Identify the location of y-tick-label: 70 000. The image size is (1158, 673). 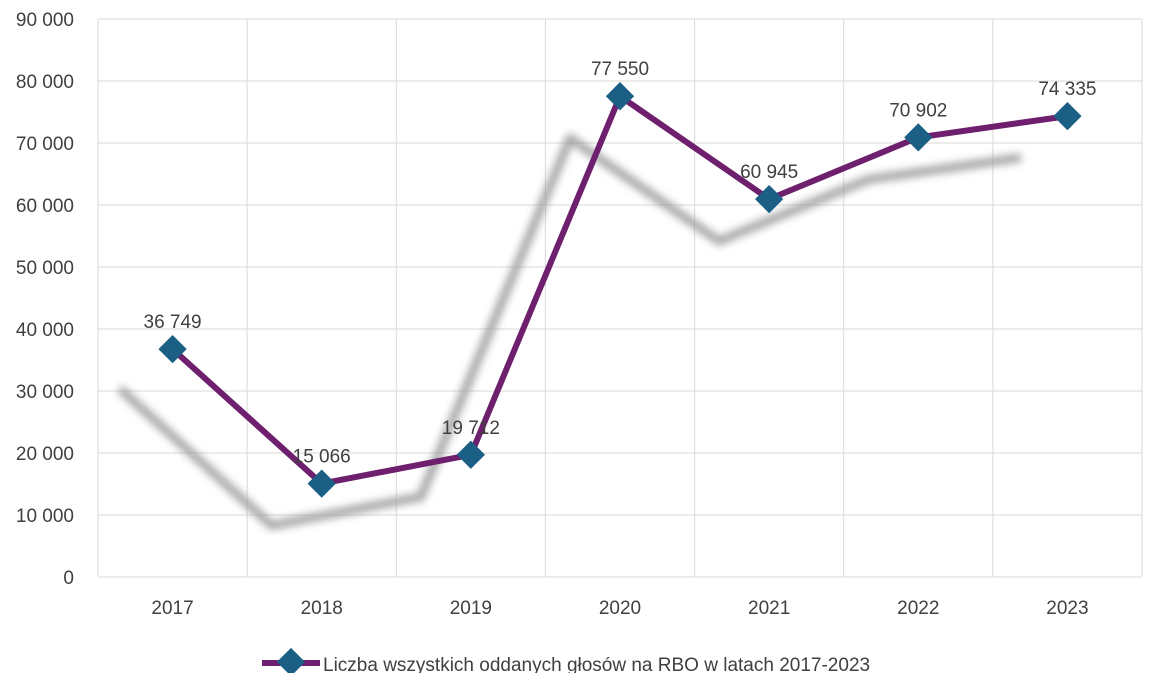
(45, 144).